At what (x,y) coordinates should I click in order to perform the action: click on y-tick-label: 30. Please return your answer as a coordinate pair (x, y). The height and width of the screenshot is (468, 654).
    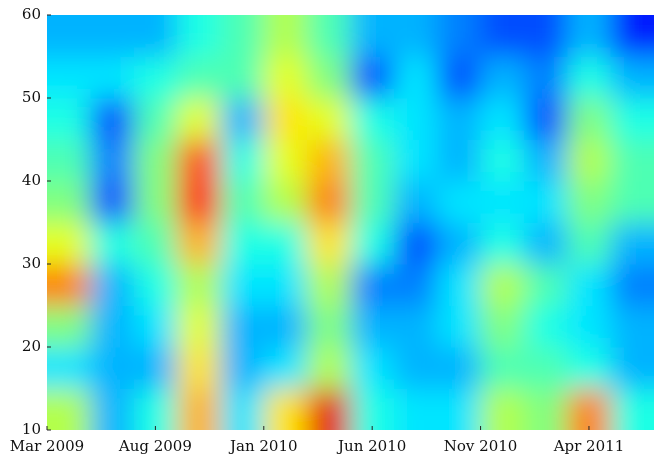
    Looking at the image, I should click on (31, 263).